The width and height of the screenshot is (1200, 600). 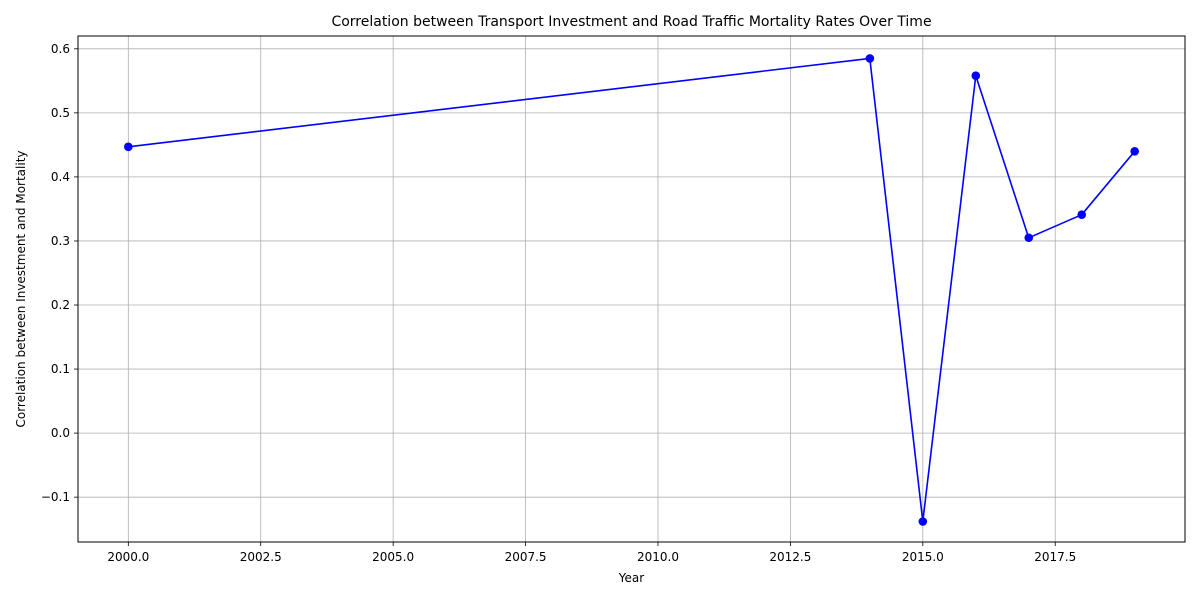 What do you see at coordinates (60, 241) in the screenshot?
I see `y-tick-label: 0.3` at bounding box center [60, 241].